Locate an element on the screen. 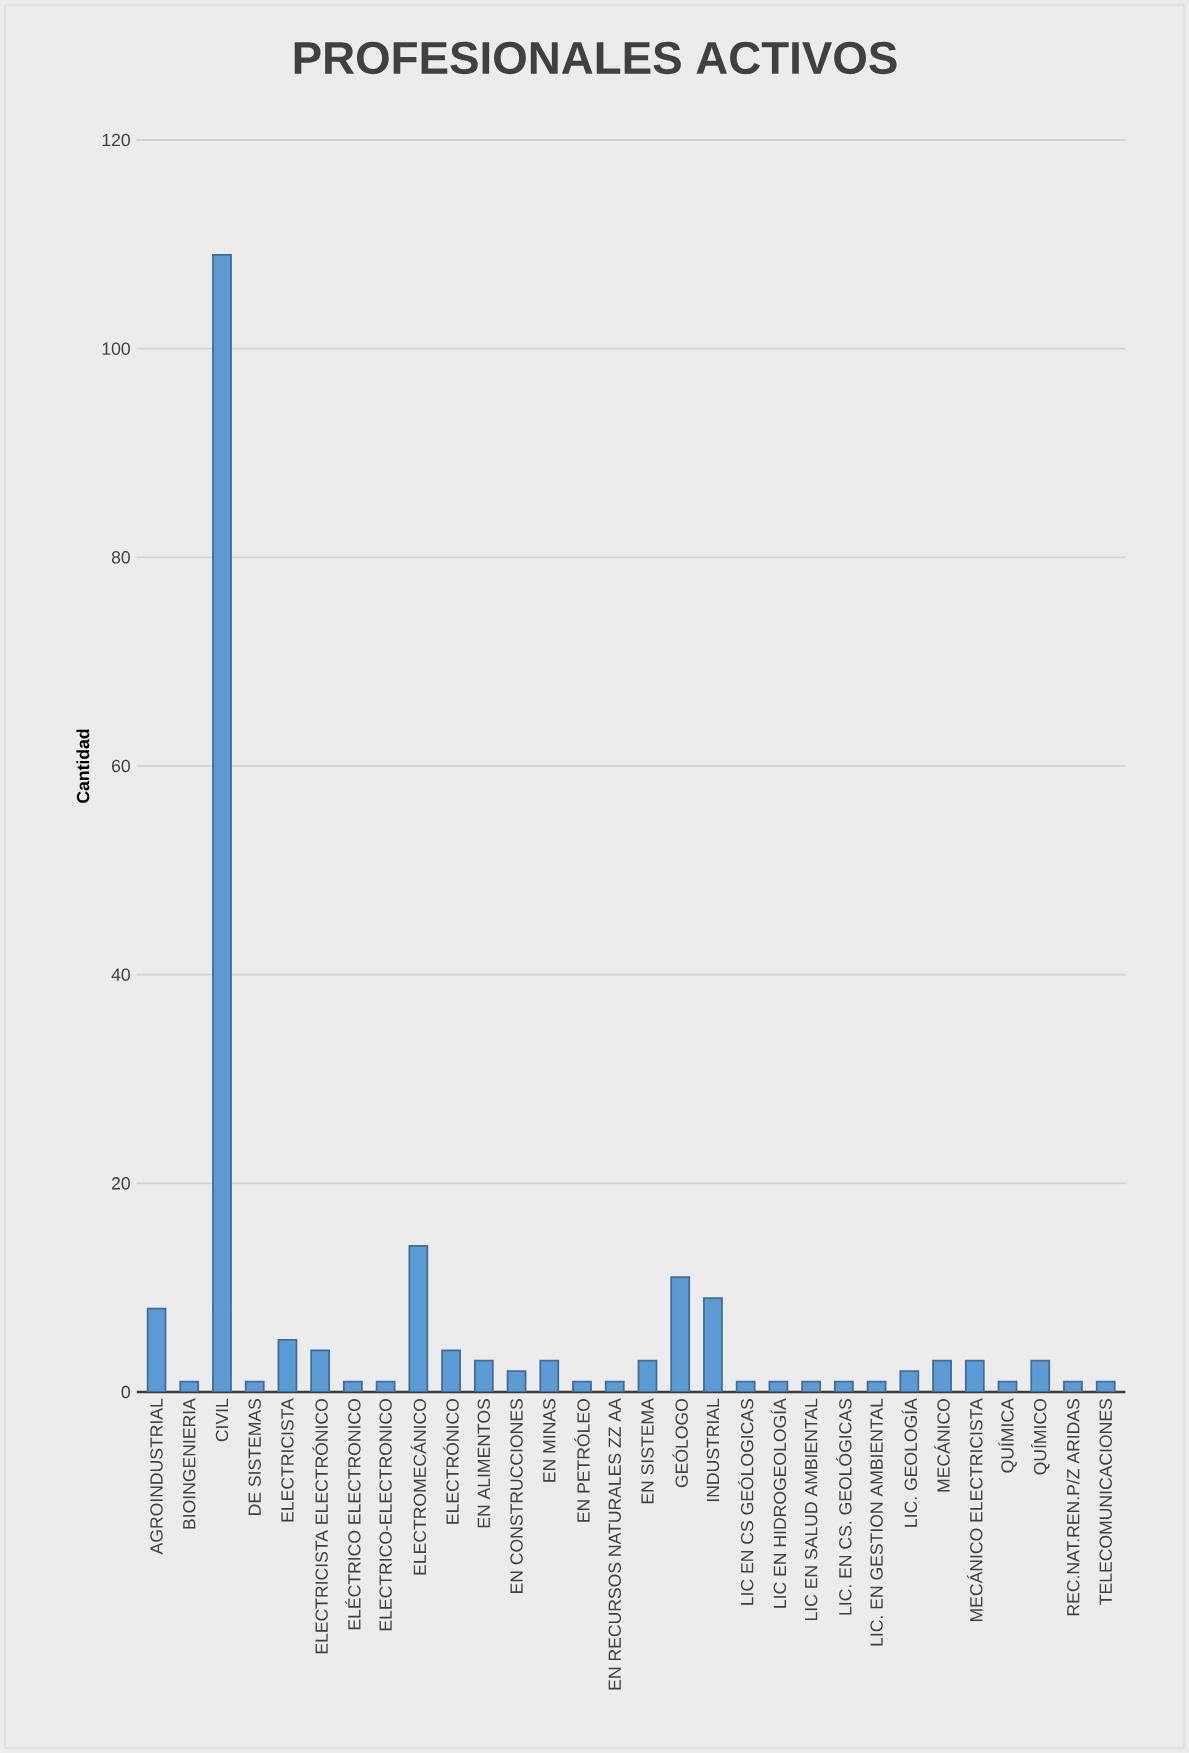  x-tick-label: MECÁNICO ELECTRICISTA is located at coordinates (975, 1510).